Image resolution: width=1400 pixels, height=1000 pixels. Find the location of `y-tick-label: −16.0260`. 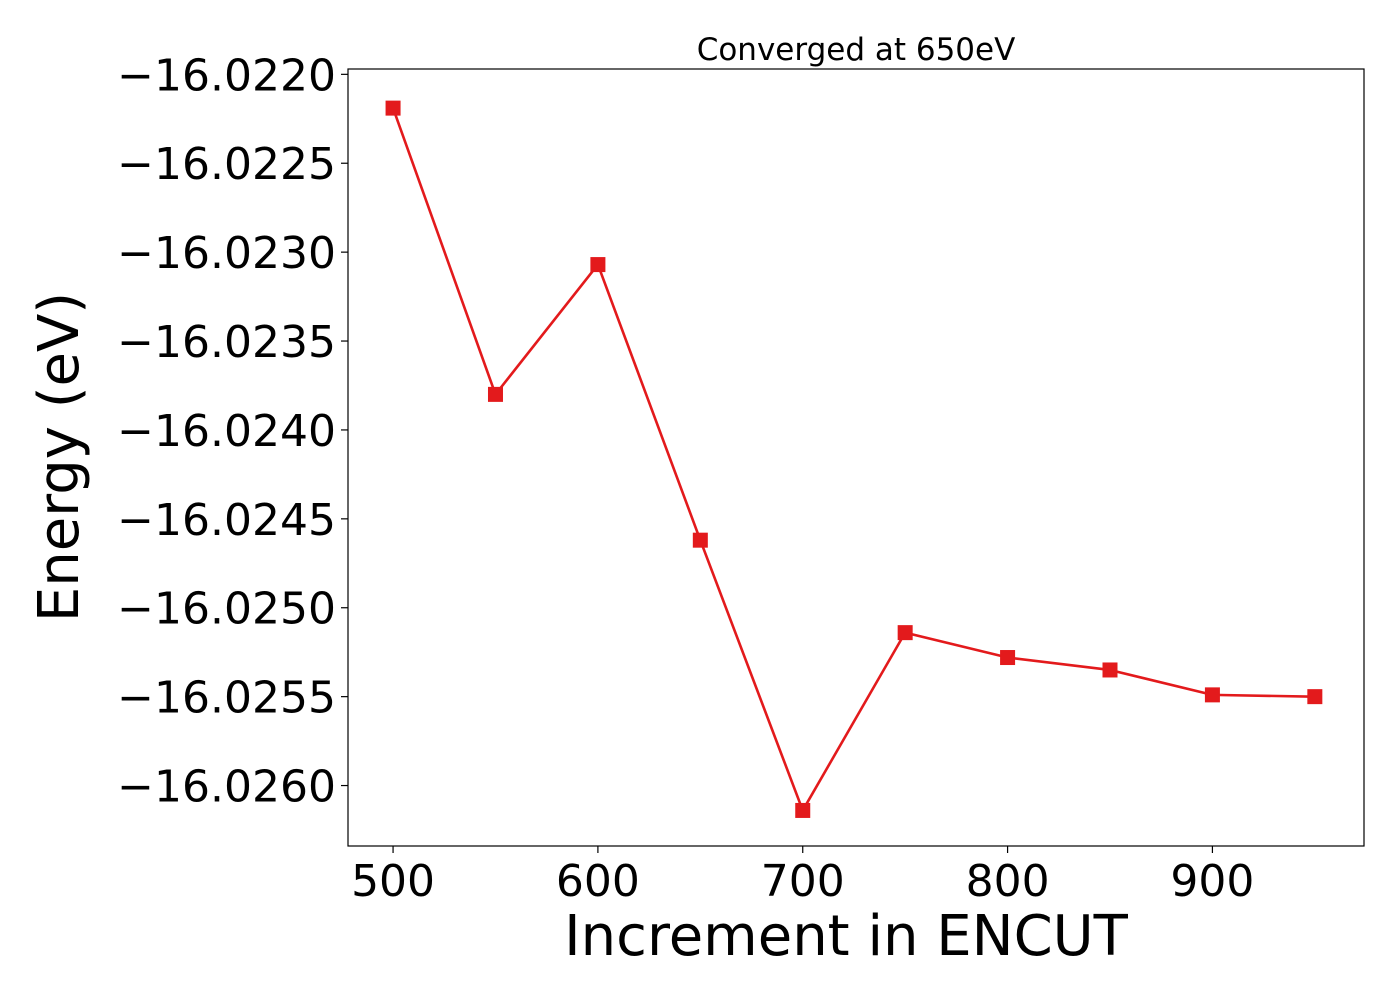

y-tick-label: −16.0260 is located at coordinates (226, 787).